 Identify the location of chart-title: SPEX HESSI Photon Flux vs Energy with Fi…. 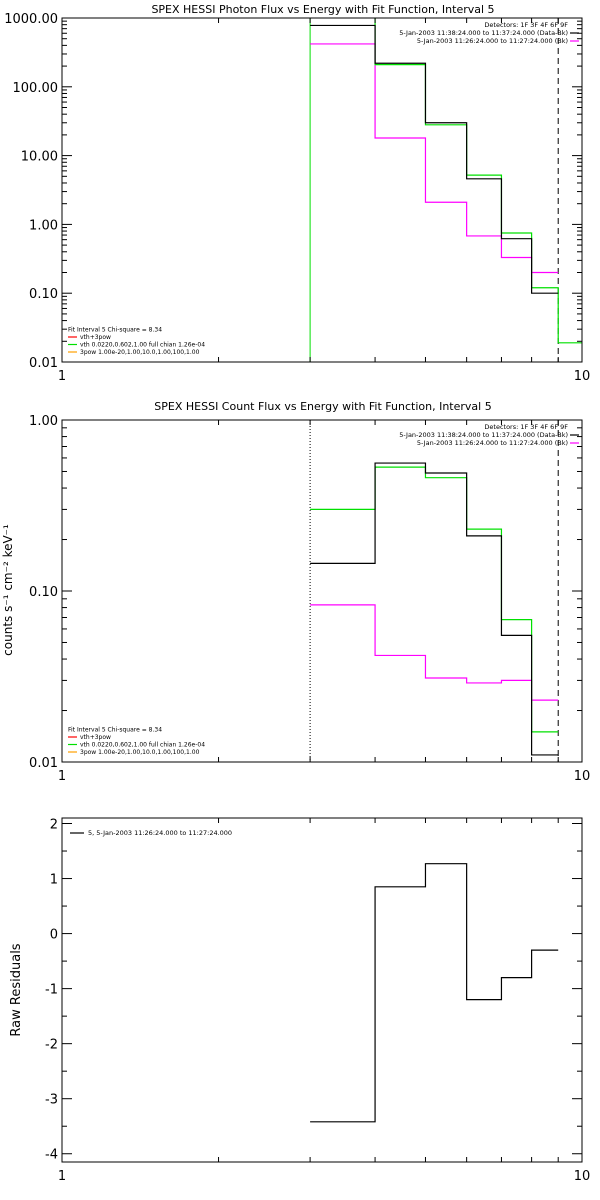
(322, 9).